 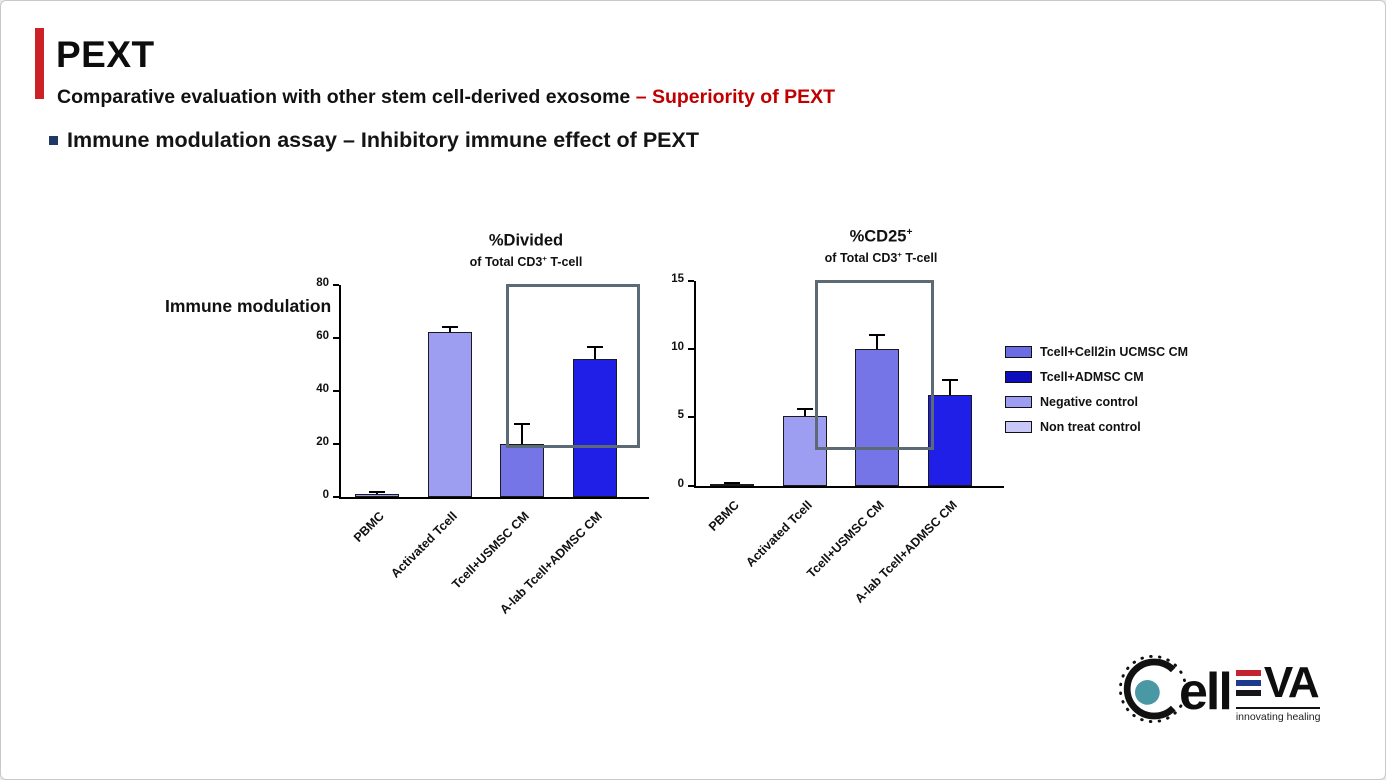 I want to click on legend-item: Tcell+ADMSC CM, so click(x=1096, y=377).